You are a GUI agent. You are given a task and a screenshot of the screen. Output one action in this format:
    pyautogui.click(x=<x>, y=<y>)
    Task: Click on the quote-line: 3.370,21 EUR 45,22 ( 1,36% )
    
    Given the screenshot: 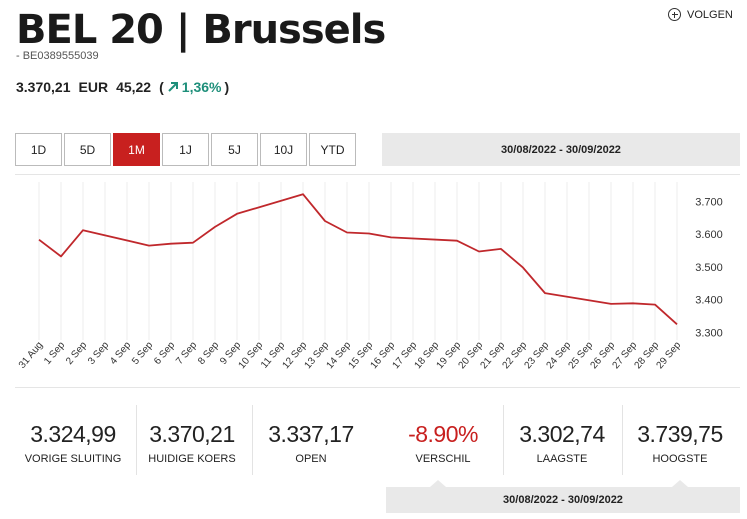 What is the action you would take?
    pyautogui.click(x=122, y=87)
    